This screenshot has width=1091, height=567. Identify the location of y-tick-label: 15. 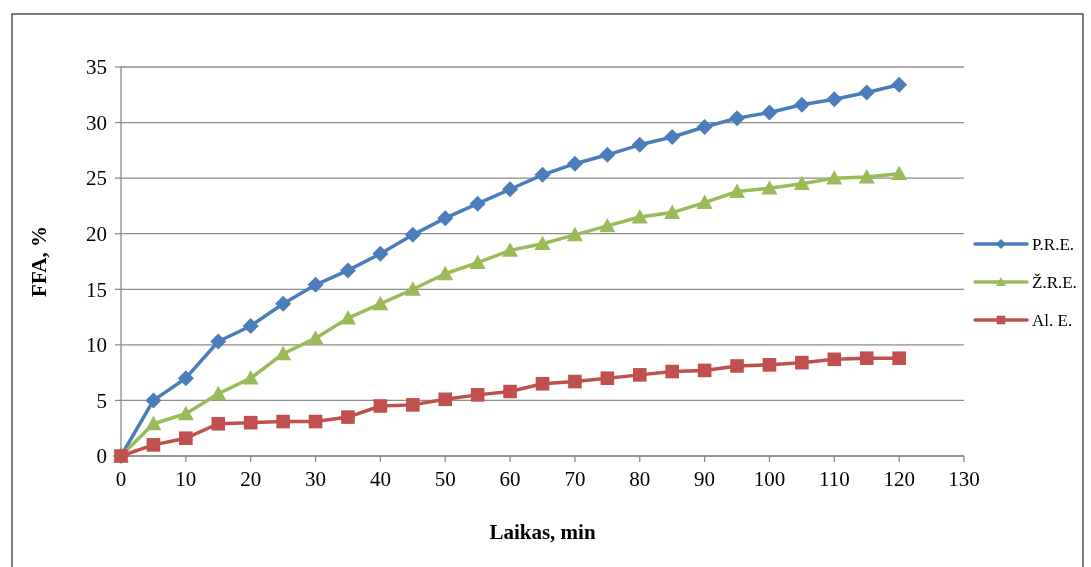
(96, 289).